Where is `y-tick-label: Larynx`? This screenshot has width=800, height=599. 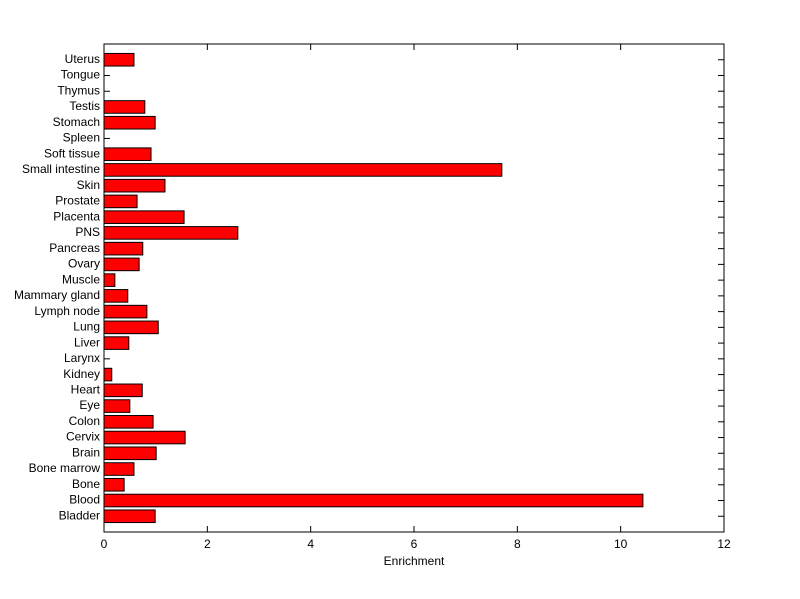
y-tick-label: Larynx is located at coordinates (82, 358).